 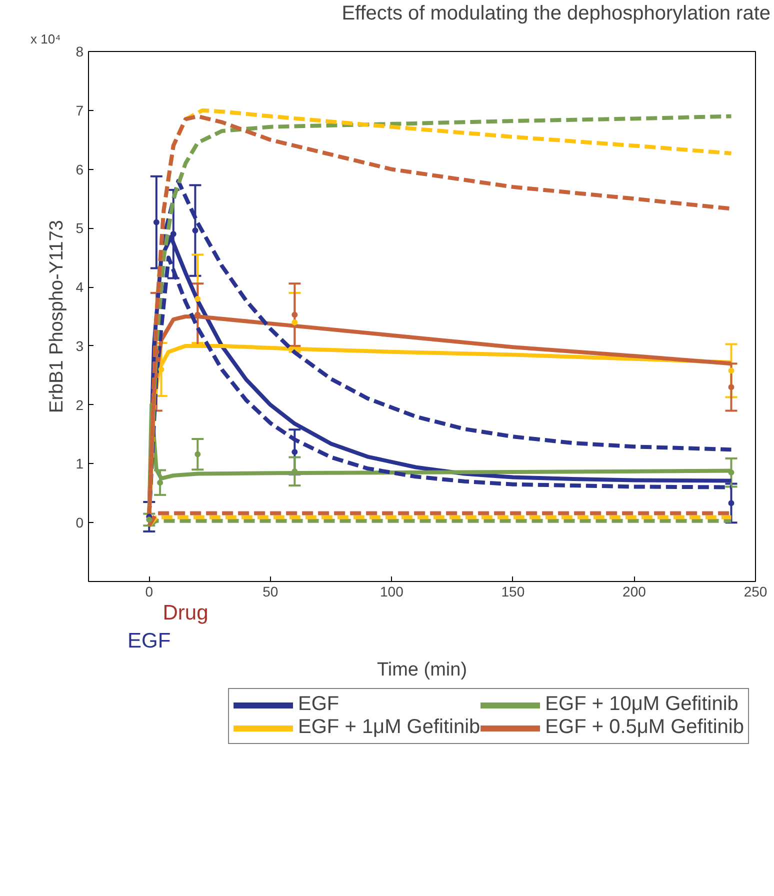 I want to click on y-tick-label: 7, so click(x=80, y=110).